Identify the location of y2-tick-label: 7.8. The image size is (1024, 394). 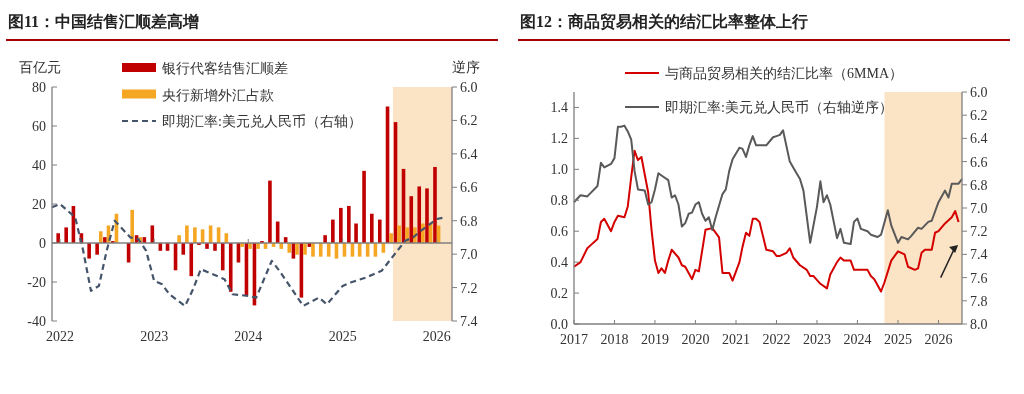
(979, 301).